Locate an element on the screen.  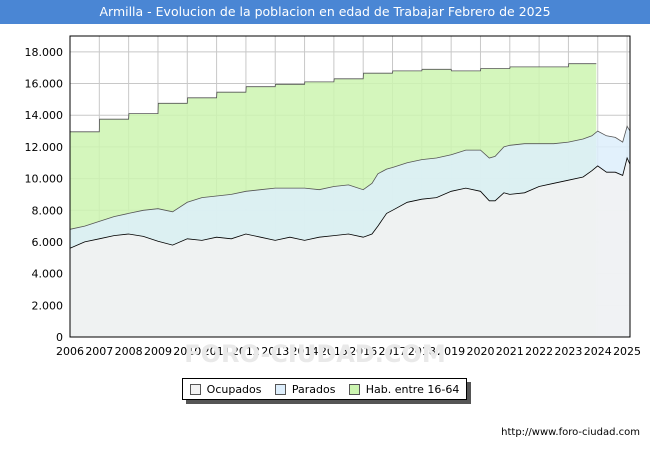
y-tick-label: 12.000 is located at coordinates (44, 147).